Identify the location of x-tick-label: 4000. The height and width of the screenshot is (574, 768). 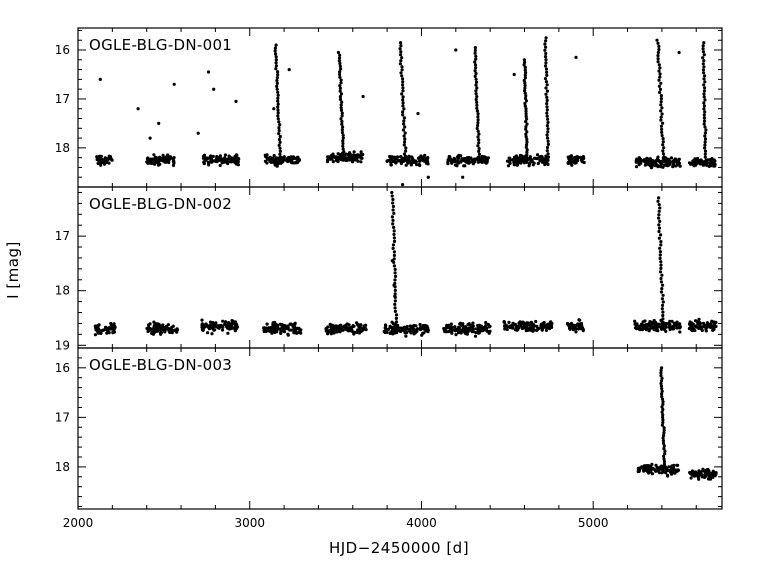
(421, 523).